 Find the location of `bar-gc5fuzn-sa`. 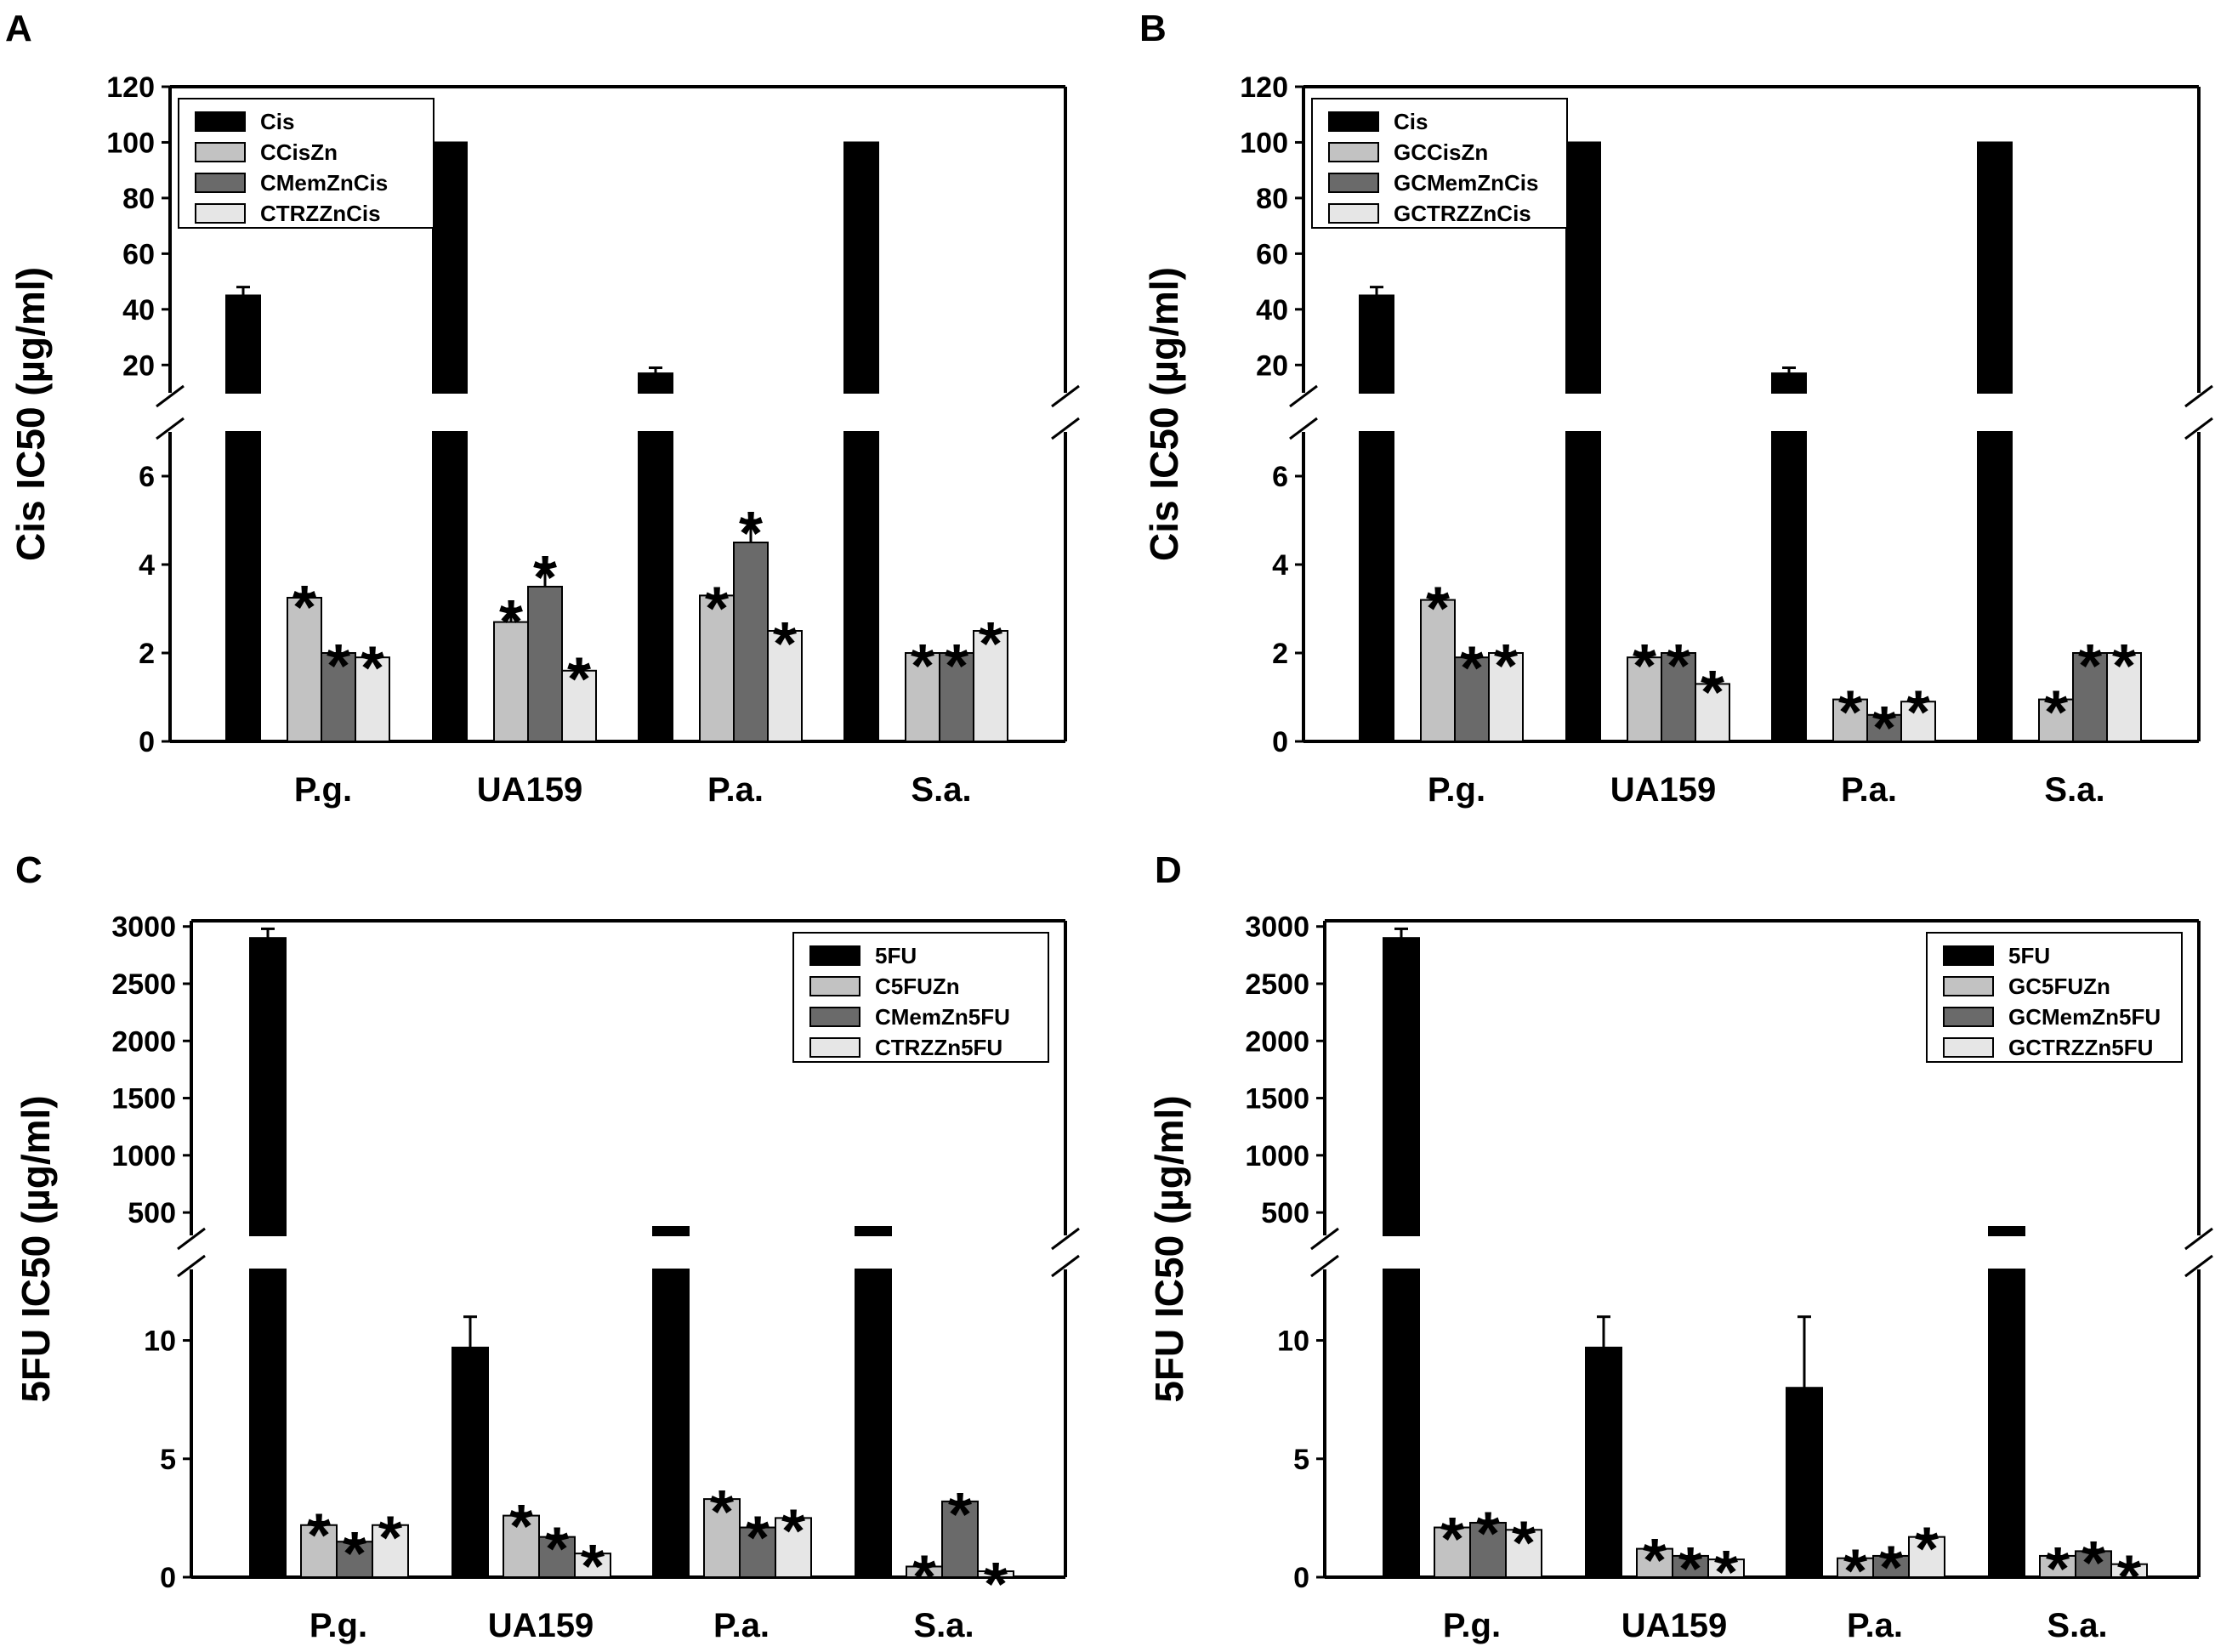

bar-gc5fuzn-sa is located at coordinates (2057, 1566).